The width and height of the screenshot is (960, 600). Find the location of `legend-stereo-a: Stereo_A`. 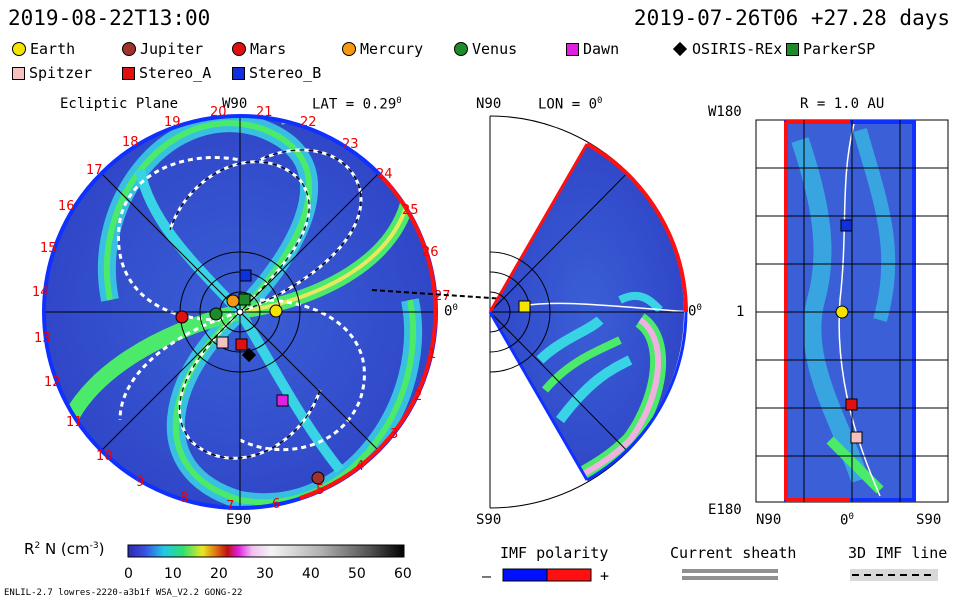

legend-stereo-a: Stereo_A is located at coordinates (166, 73).